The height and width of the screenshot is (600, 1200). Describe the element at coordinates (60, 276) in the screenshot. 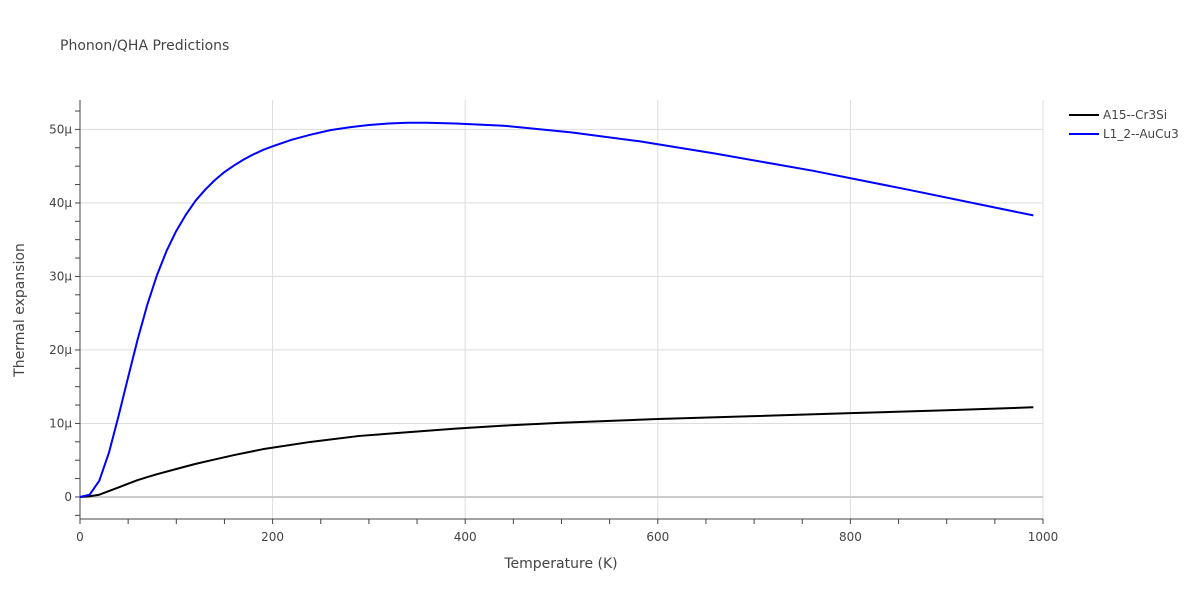

I see `y-tick-label: 30μ` at that location.